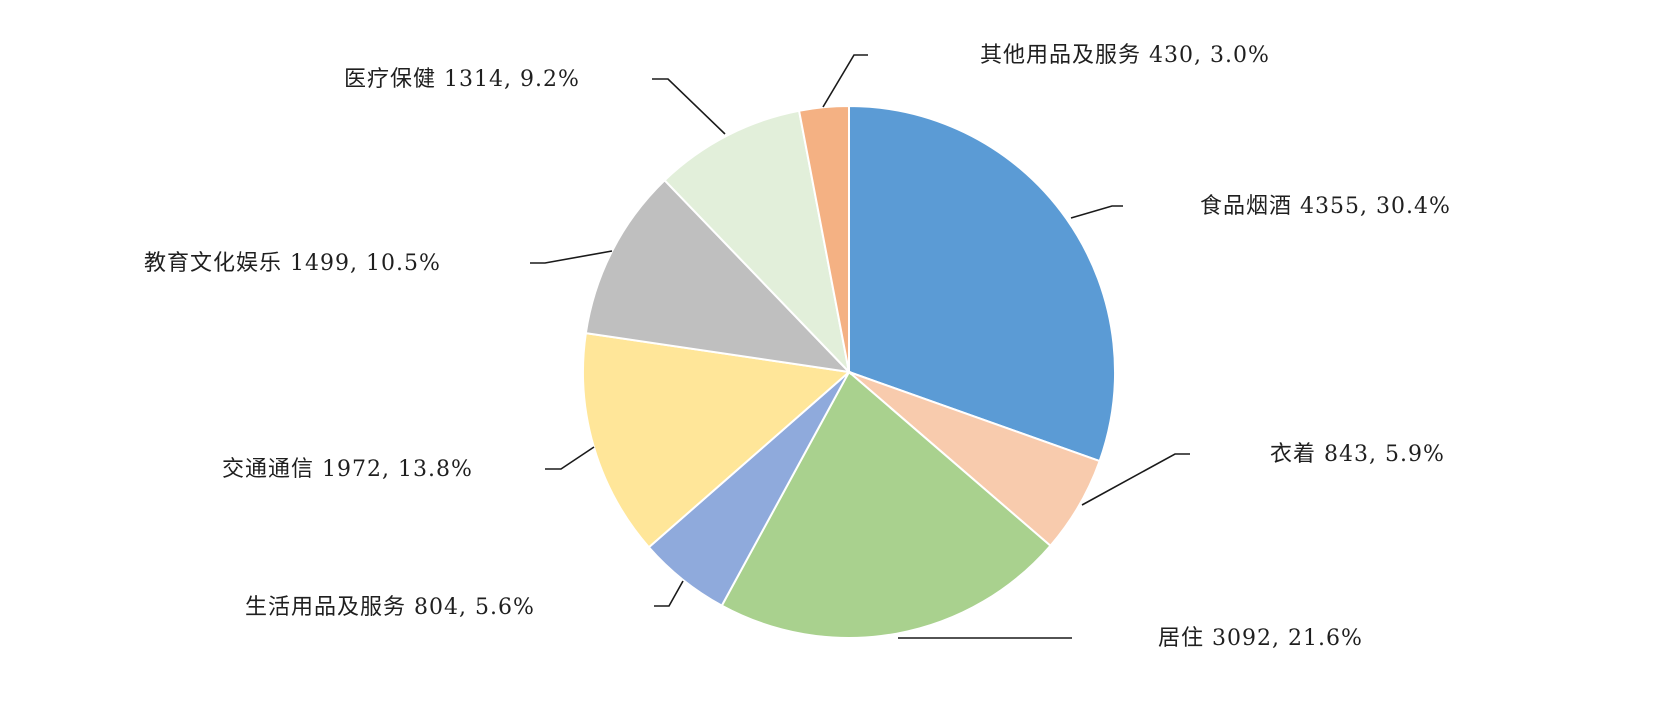 The image size is (1661, 728). What do you see at coordinates (462, 79) in the screenshot?
I see `data-label-healthcare: 医疗保健 1314, 9.2%` at bounding box center [462, 79].